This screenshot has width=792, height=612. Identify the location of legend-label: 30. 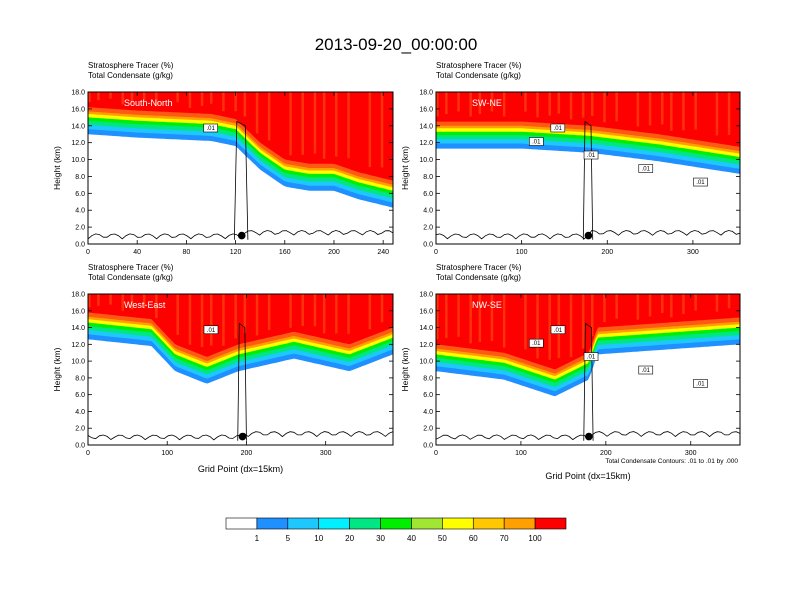
(380, 538).